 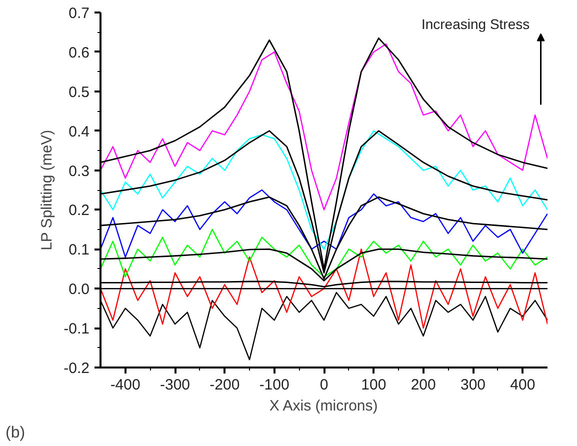 What do you see at coordinates (523, 385) in the screenshot?
I see `x-tick-label: 400` at bounding box center [523, 385].